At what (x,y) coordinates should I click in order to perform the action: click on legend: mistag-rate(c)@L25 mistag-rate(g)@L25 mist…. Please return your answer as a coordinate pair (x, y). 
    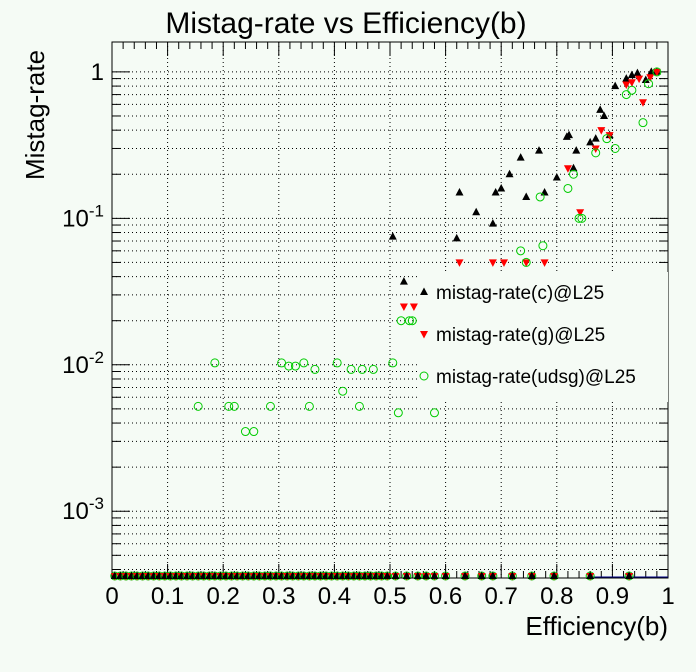
    Looking at the image, I should click on (543, 337).